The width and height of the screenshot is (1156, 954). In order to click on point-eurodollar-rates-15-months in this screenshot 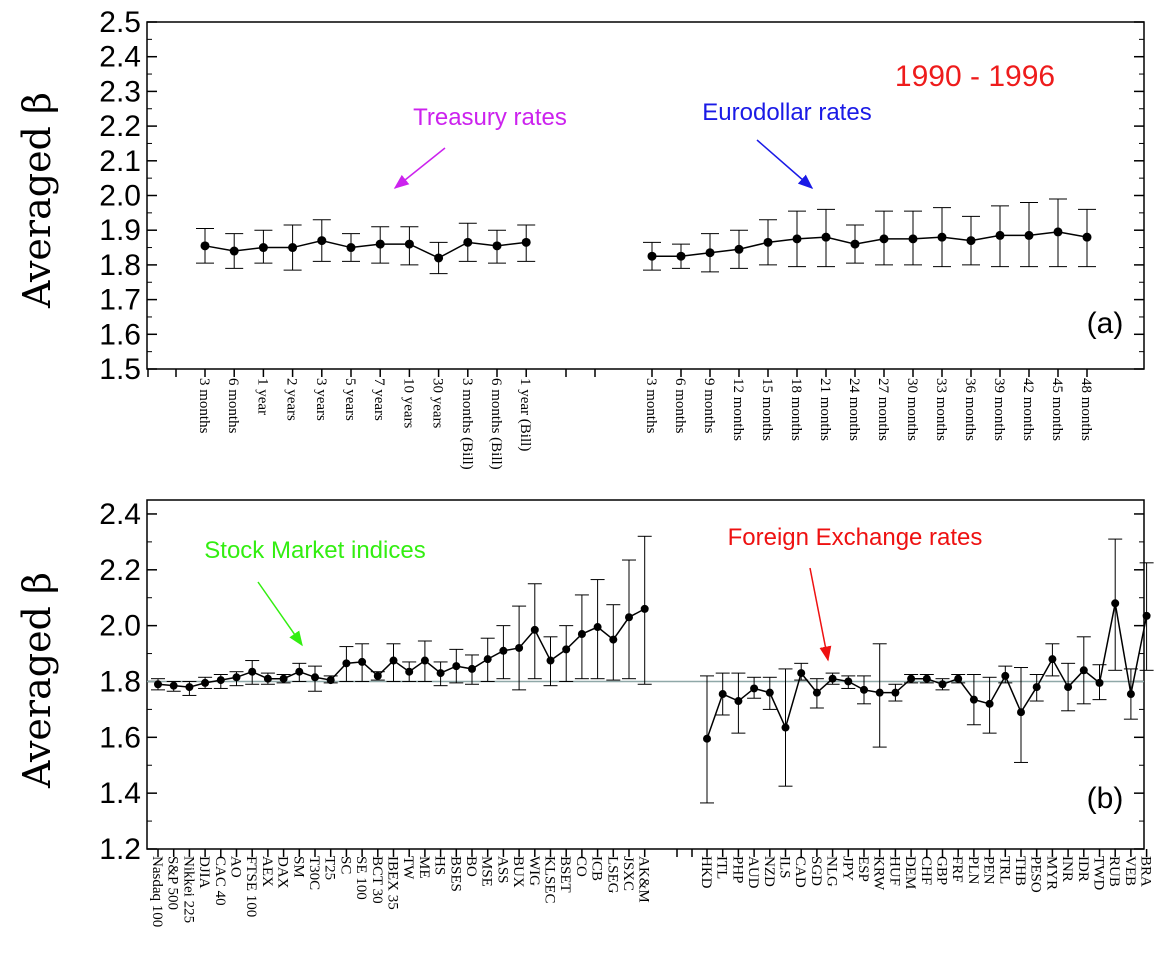, I will do `click(768, 242)`.